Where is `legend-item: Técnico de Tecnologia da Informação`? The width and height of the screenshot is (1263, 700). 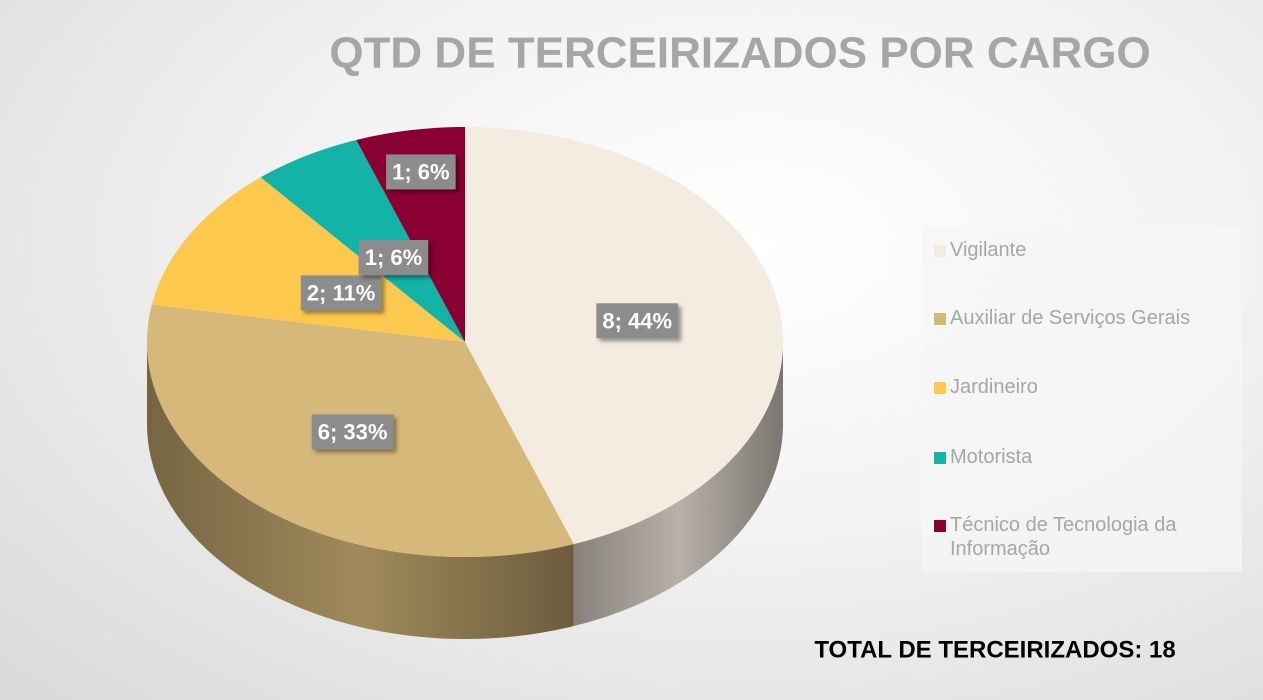 legend-item: Técnico de Tecnologia da Informação is located at coordinates (1092, 537).